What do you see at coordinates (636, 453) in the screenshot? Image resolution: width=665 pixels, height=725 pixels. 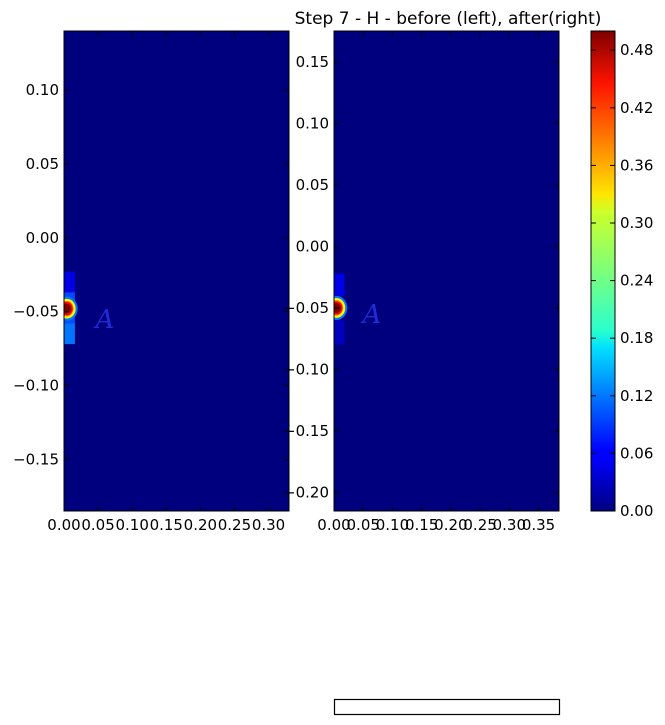 I see `colorbar-tick-label: 0.06` at bounding box center [636, 453].